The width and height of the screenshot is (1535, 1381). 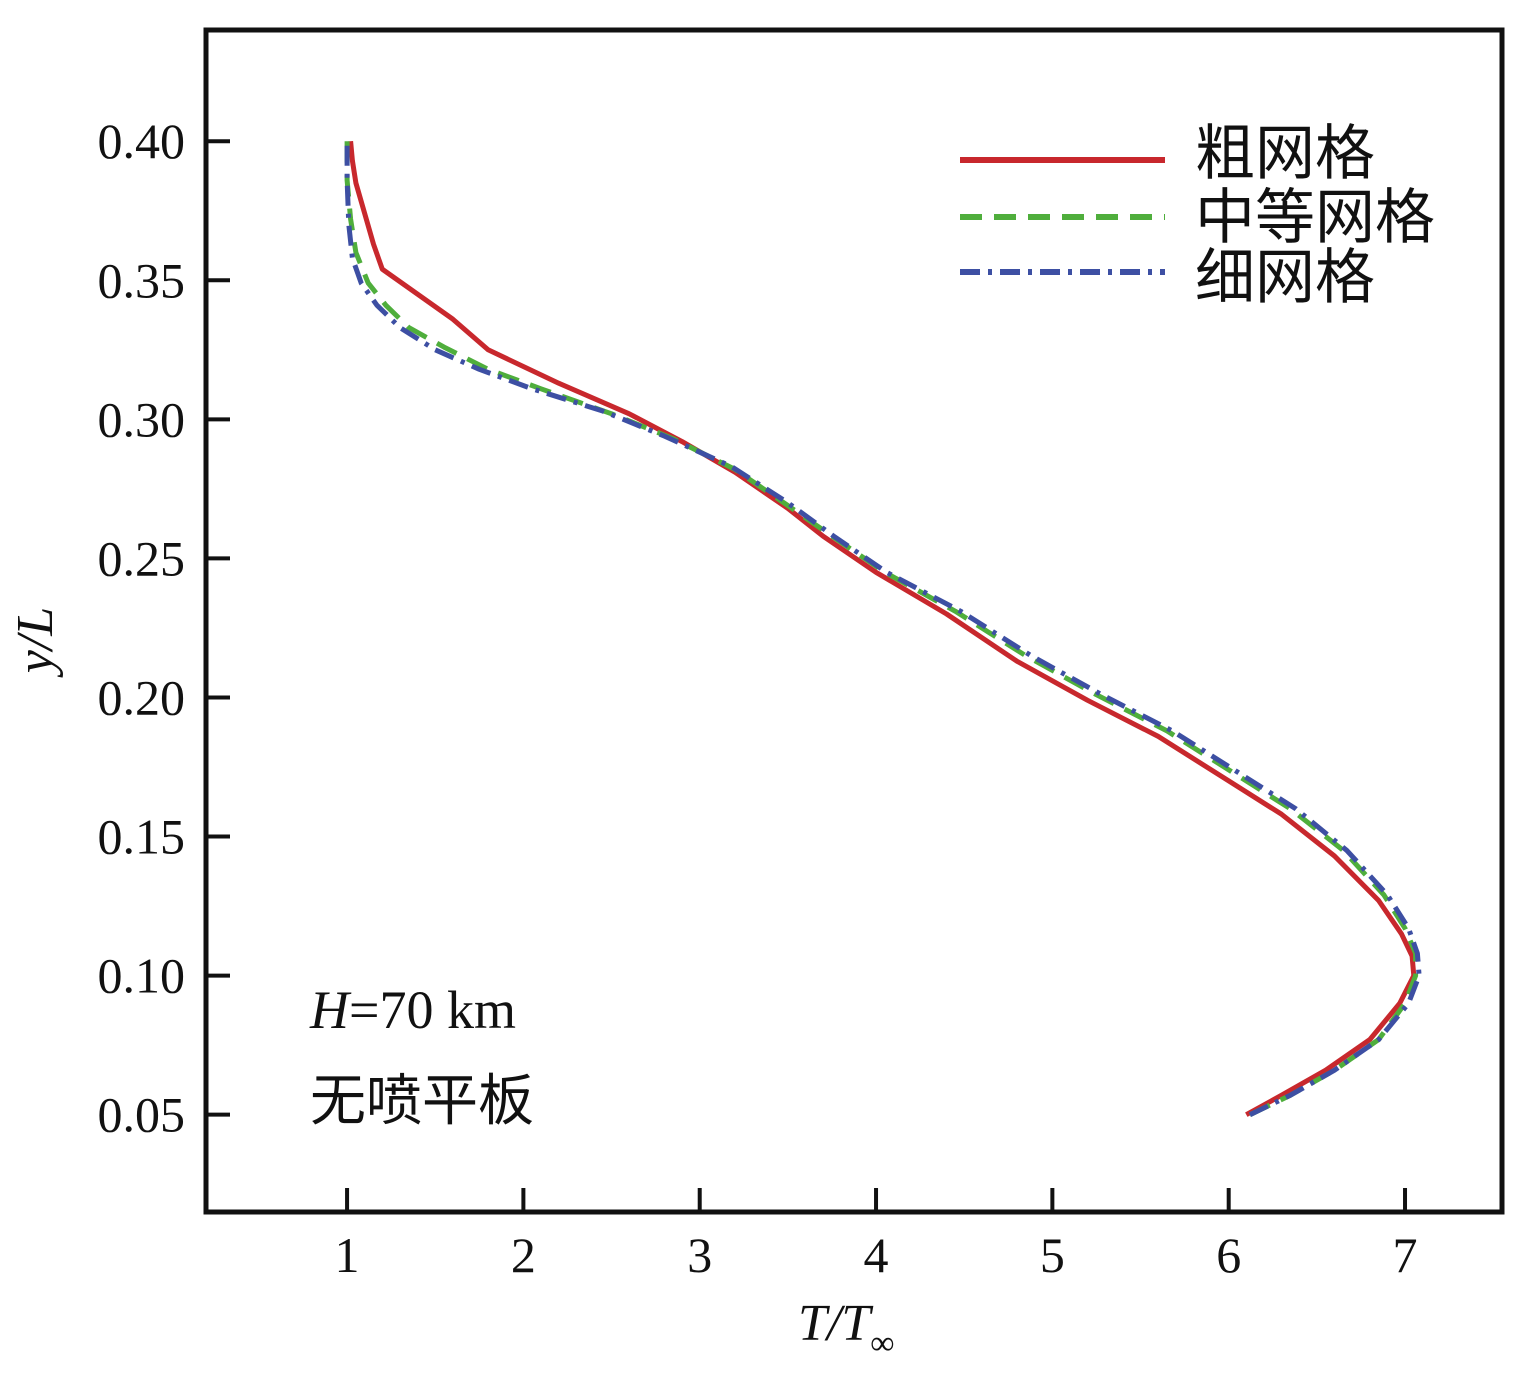 I want to click on x-axis-label-subscript: ∞, so click(x=882, y=1343).